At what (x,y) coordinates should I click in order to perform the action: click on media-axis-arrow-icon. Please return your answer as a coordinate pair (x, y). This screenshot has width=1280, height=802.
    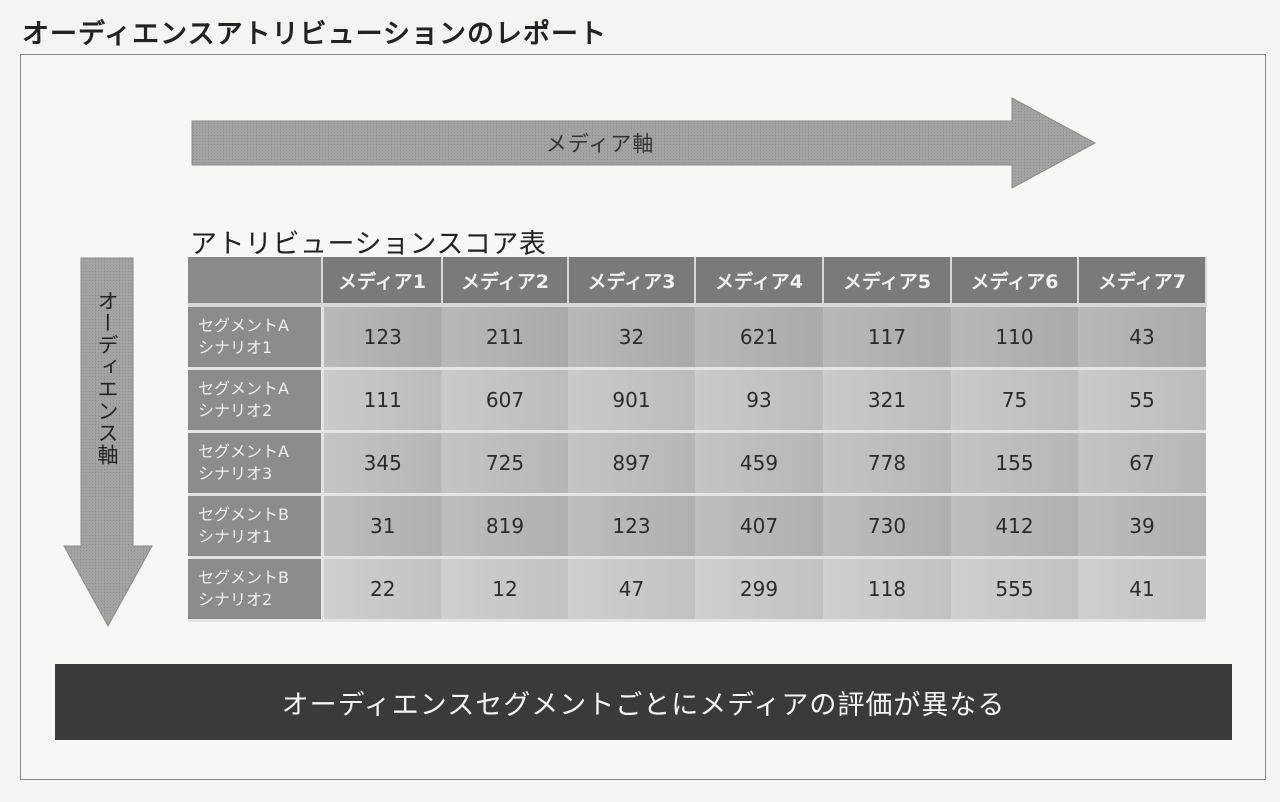
    Looking at the image, I should click on (644, 143).